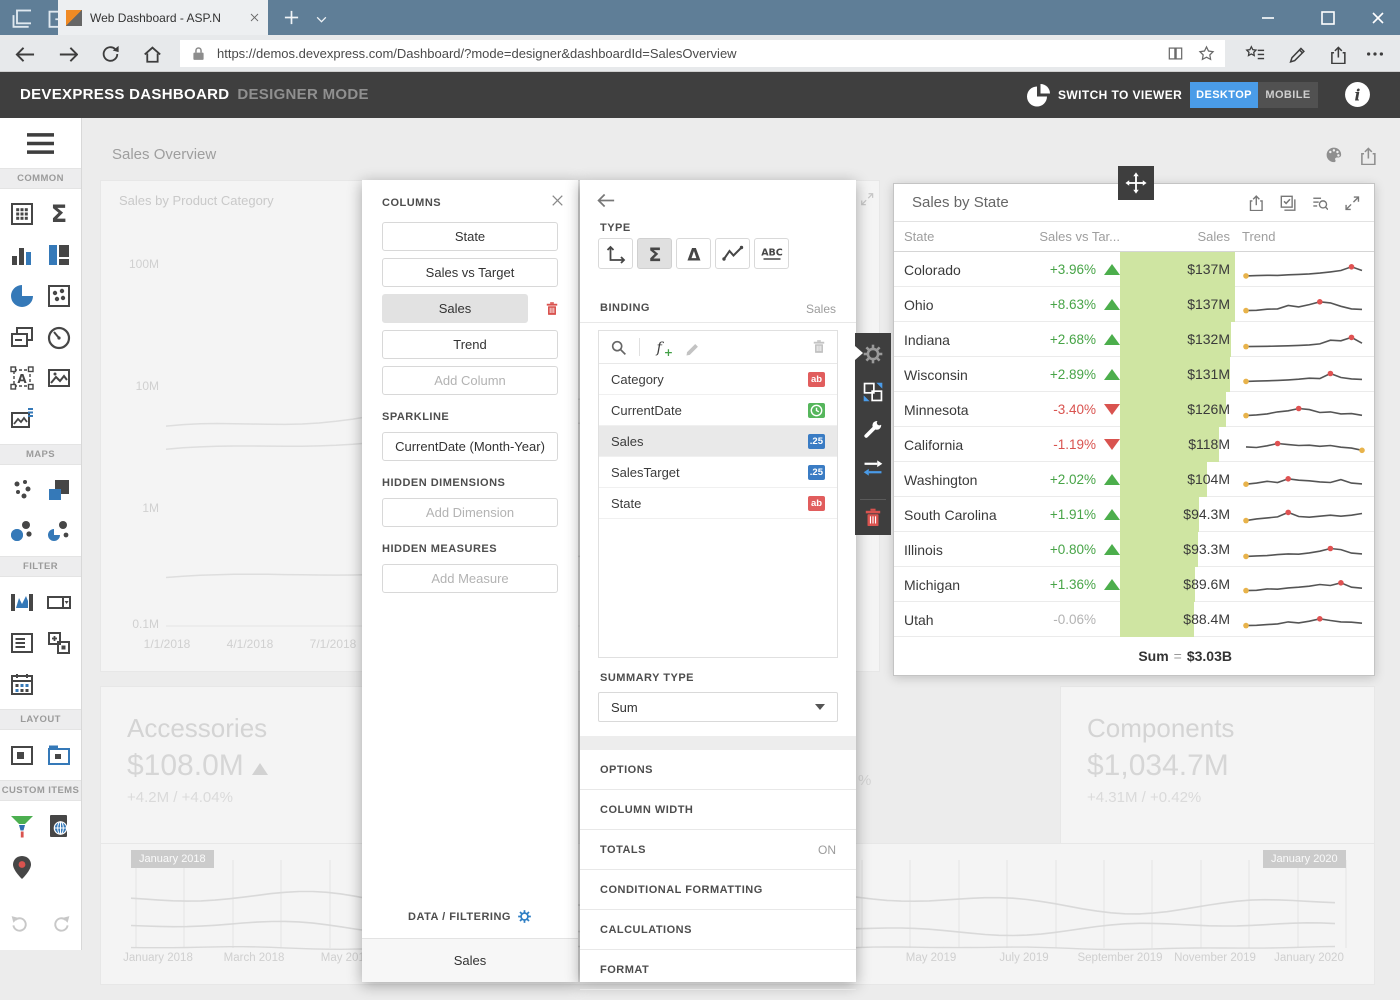 The height and width of the screenshot is (1000, 1400). What do you see at coordinates (470, 578) in the screenshot?
I see `add-measure-button: Add Measure` at bounding box center [470, 578].